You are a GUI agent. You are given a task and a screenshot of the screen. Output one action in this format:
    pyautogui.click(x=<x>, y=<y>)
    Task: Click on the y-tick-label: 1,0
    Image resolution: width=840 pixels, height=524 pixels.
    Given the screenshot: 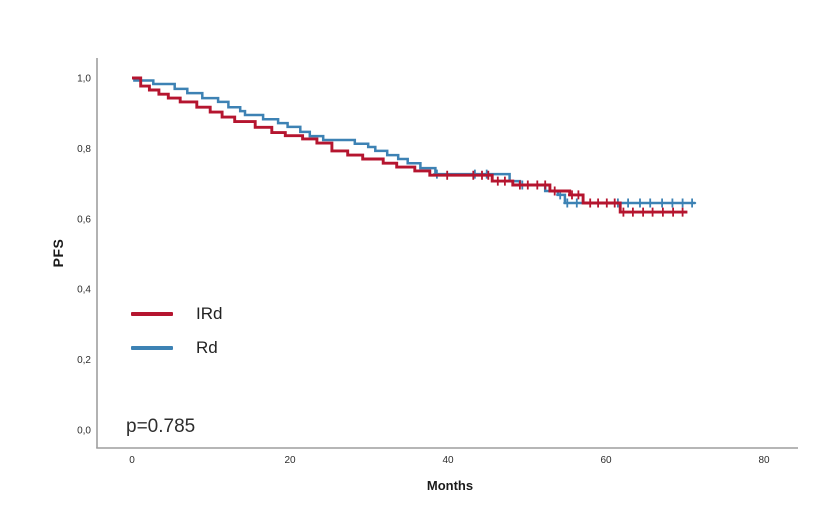 What is the action you would take?
    pyautogui.click(x=84, y=79)
    